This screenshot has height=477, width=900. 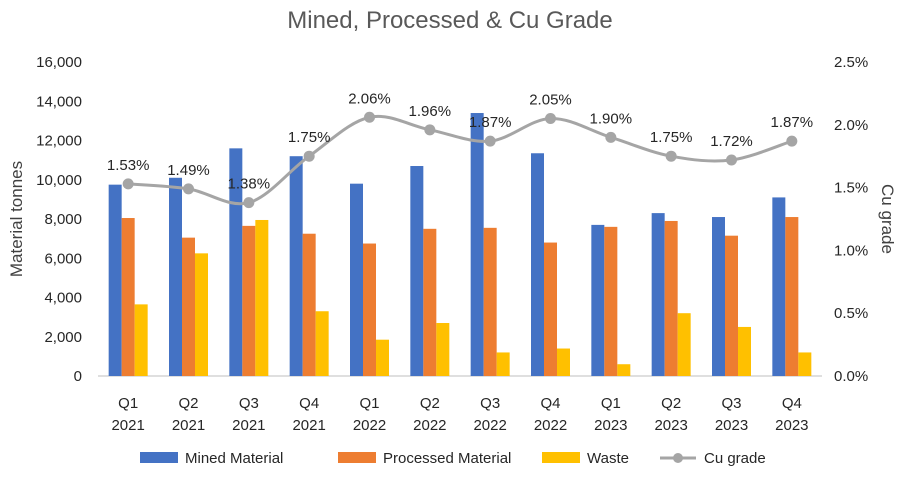 What do you see at coordinates (735, 458) in the screenshot?
I see `legend-label-cu-grade: Cu grade` at bounding box center [735, 458].